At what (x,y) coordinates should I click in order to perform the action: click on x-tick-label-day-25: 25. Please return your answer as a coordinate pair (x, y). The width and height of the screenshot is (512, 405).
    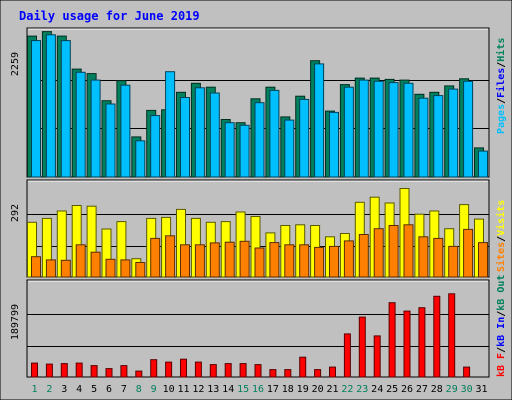
    Looking at the image, I should click on (392, 389).